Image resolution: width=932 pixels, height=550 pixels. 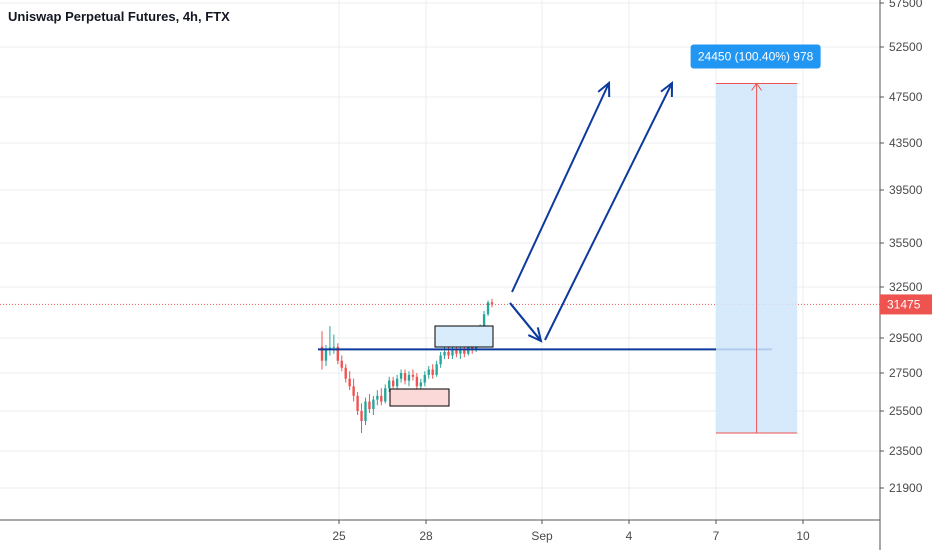 I want to click on price-tick-label: 29500, so click(x=906, y=338).